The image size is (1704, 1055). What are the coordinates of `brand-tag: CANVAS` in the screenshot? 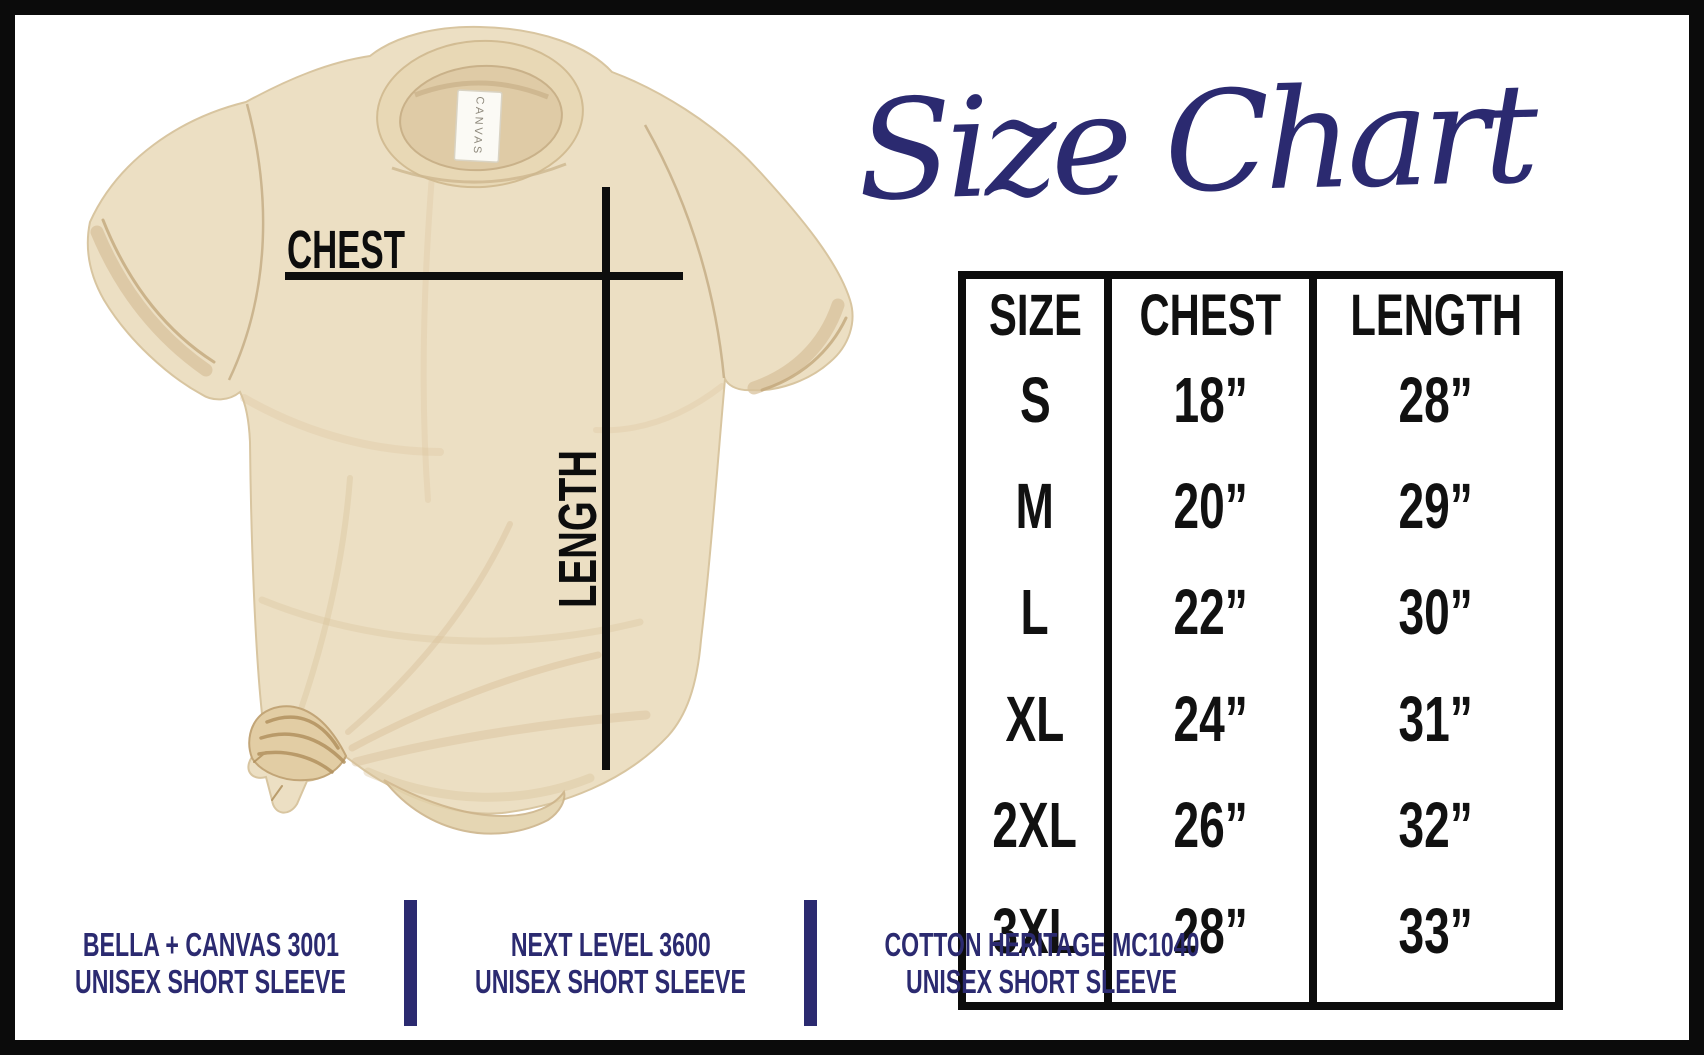 It's located at (478, 126).